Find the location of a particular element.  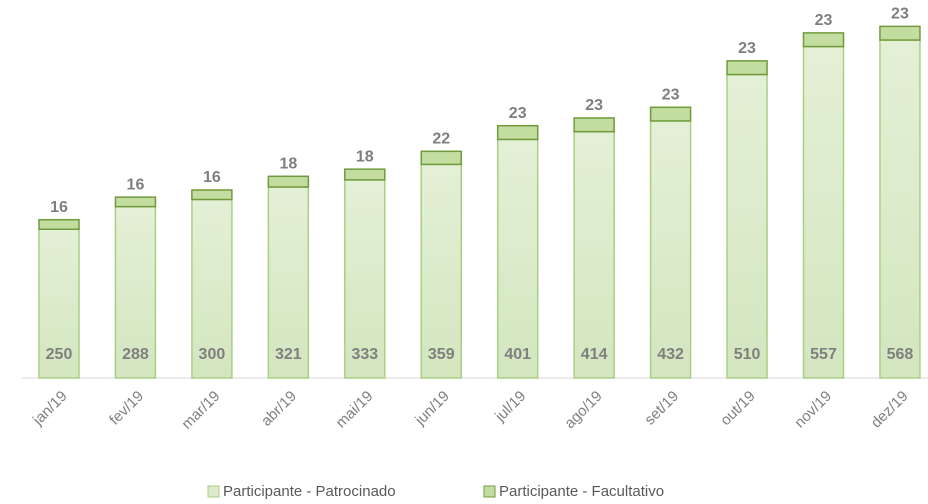

x-tick-label: jul/19 is located at coordinates (510, 407).